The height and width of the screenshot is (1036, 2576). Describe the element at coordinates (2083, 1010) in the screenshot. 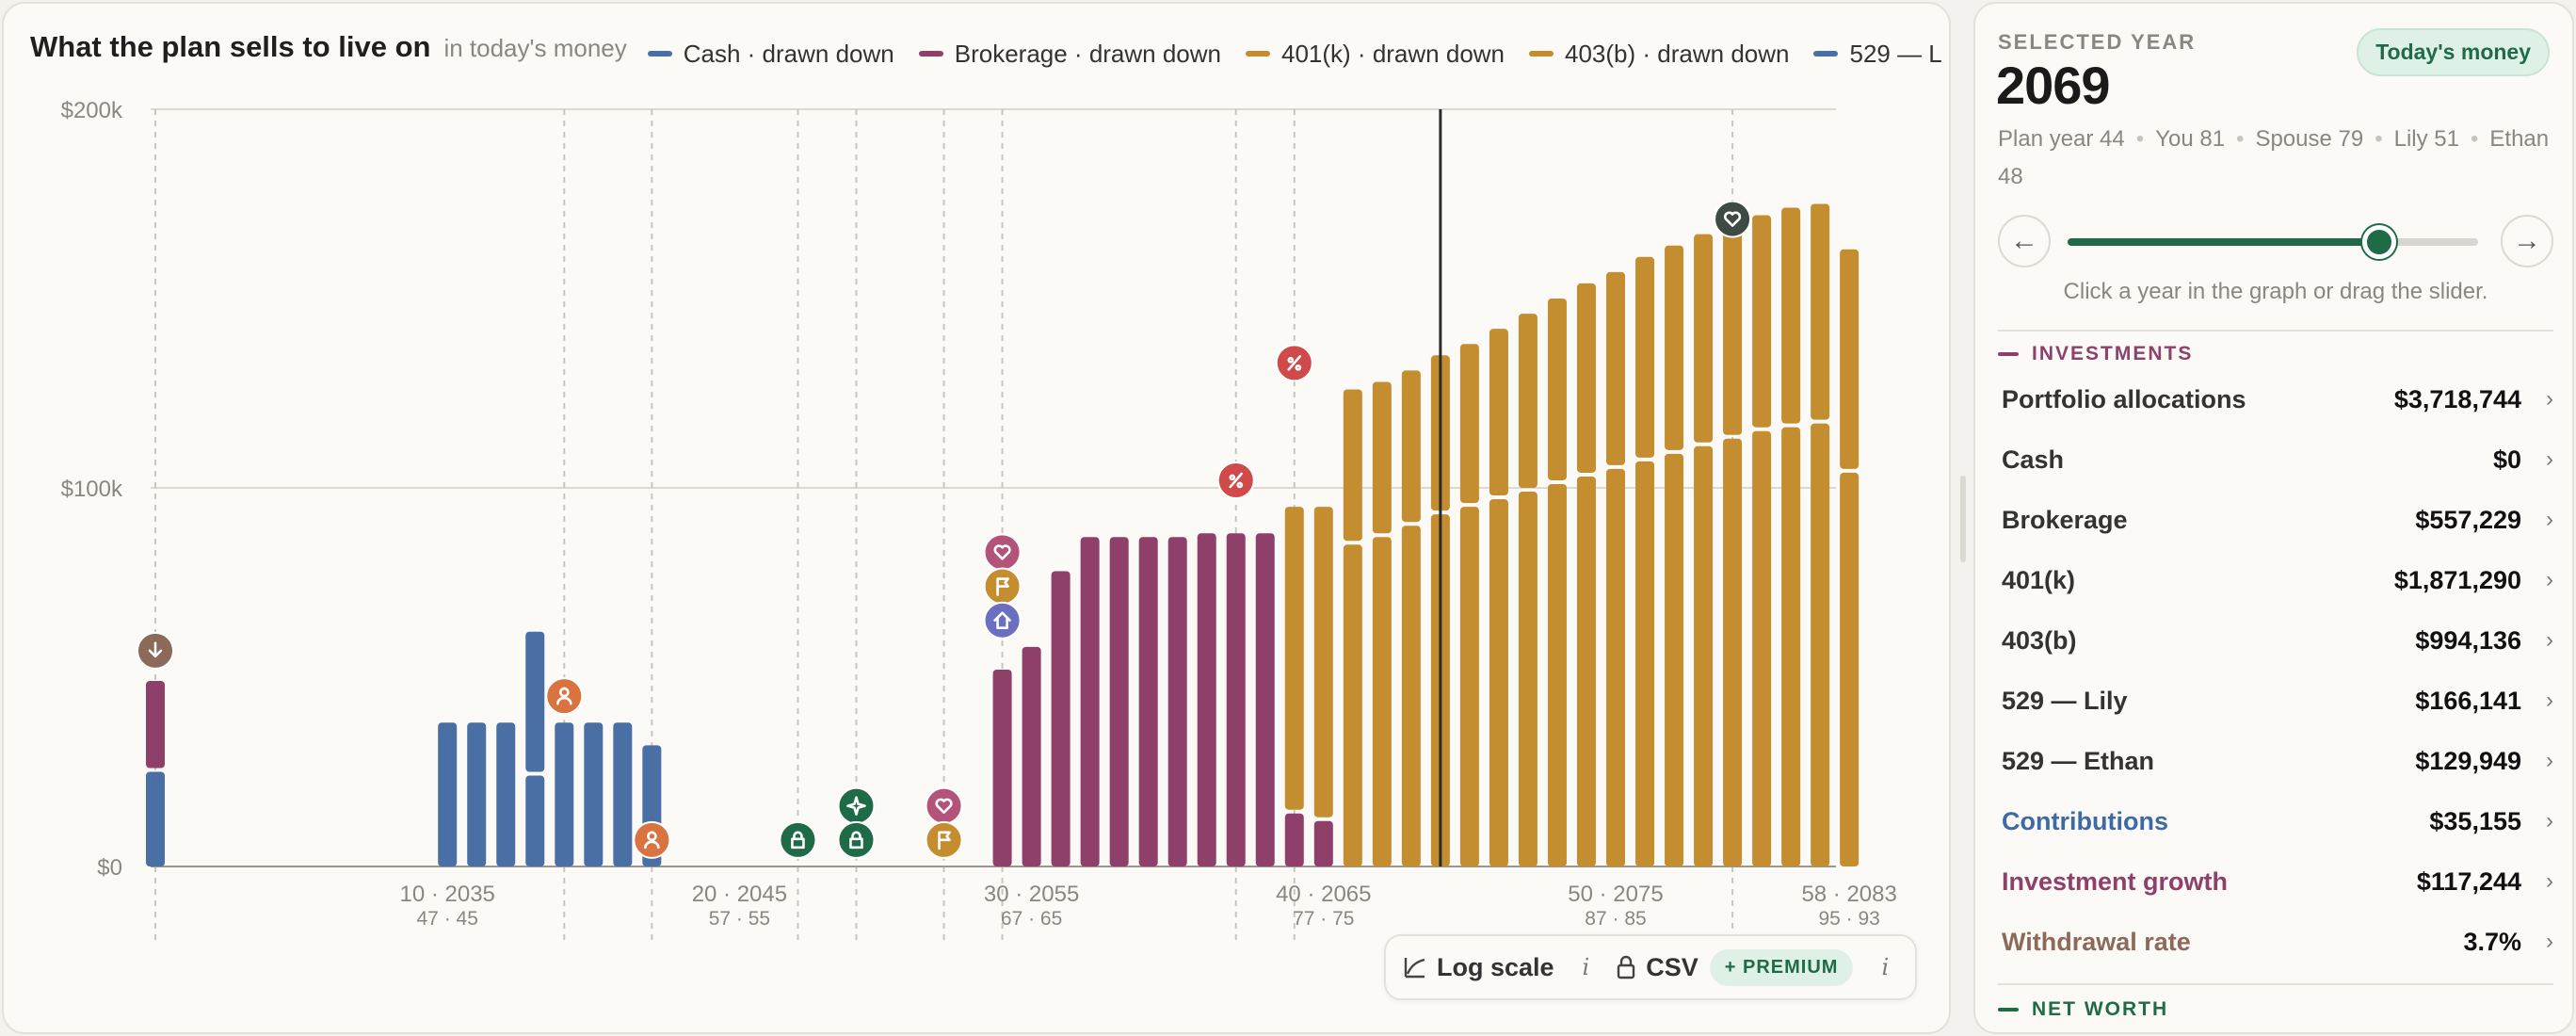

I see `net-worth-section-header: NET WORTH` at that location.